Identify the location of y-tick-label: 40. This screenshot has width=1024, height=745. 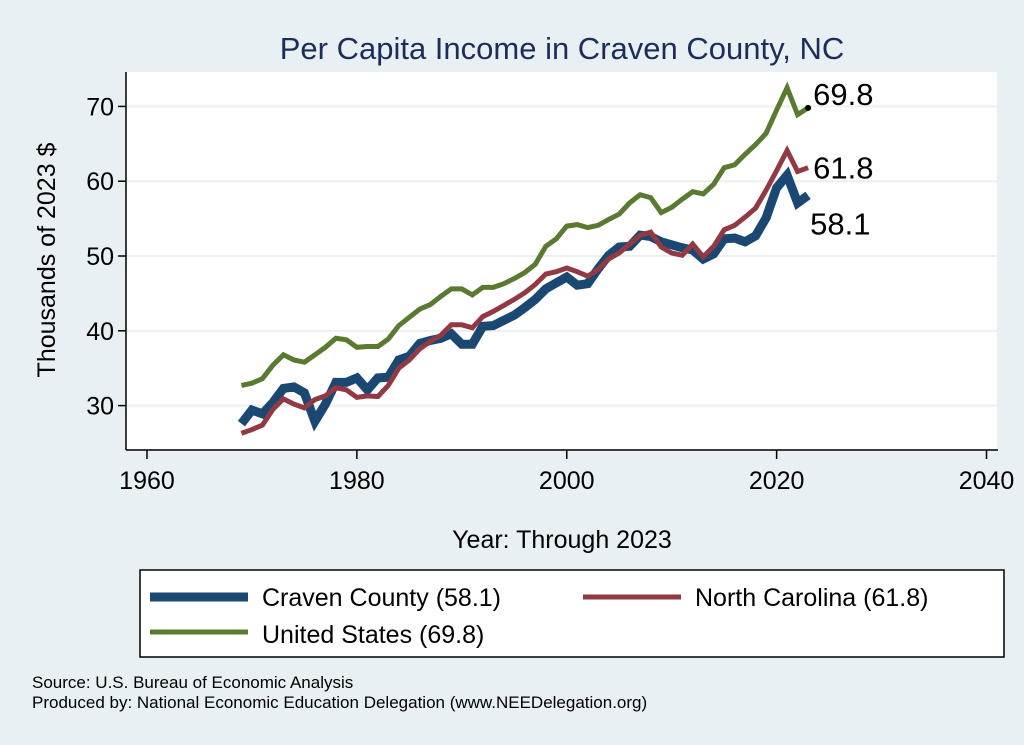
(100, 332).